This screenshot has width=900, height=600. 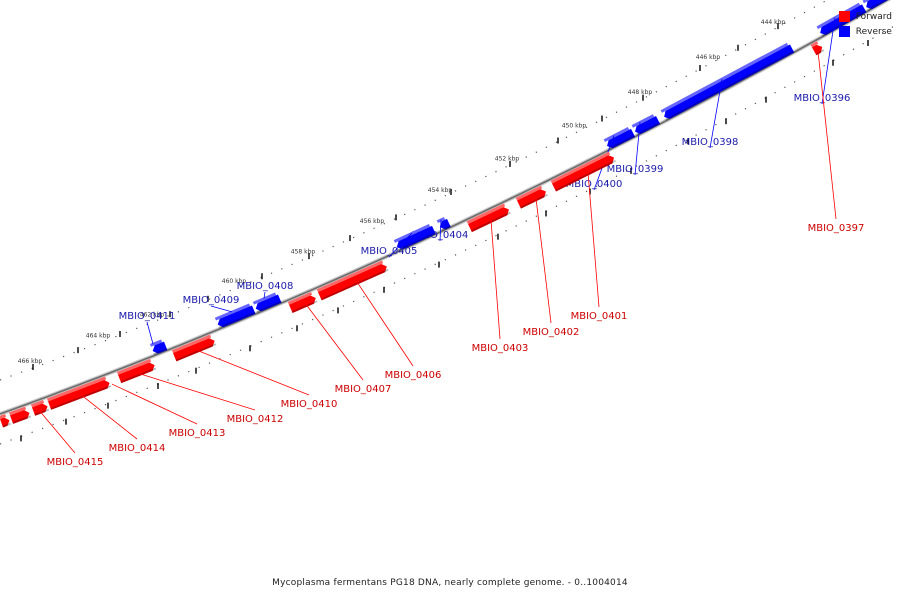 I want to click on gene-label: MBIO_0402, so click(x=551, y=332).